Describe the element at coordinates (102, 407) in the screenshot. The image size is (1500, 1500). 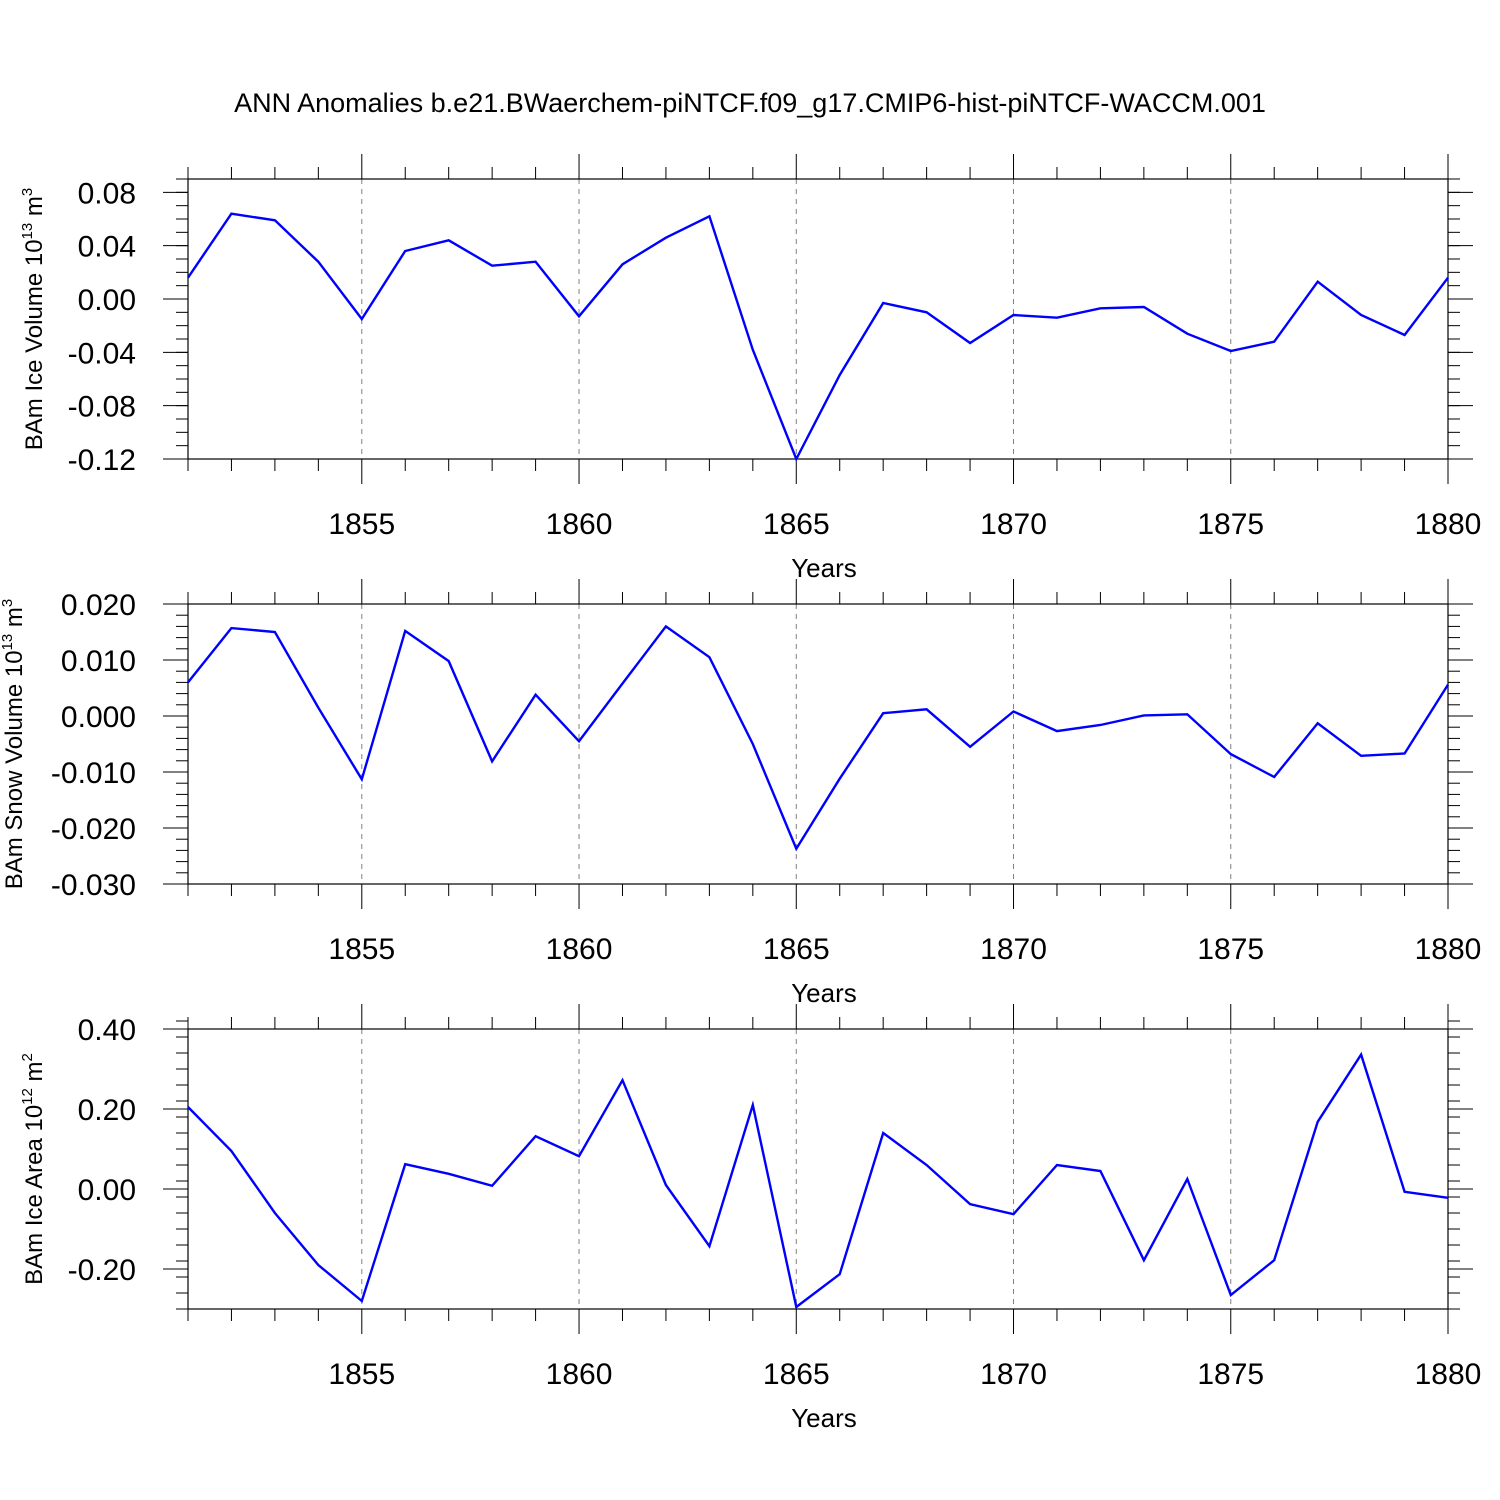
I see `y-tick-label: -0.08` at that location.